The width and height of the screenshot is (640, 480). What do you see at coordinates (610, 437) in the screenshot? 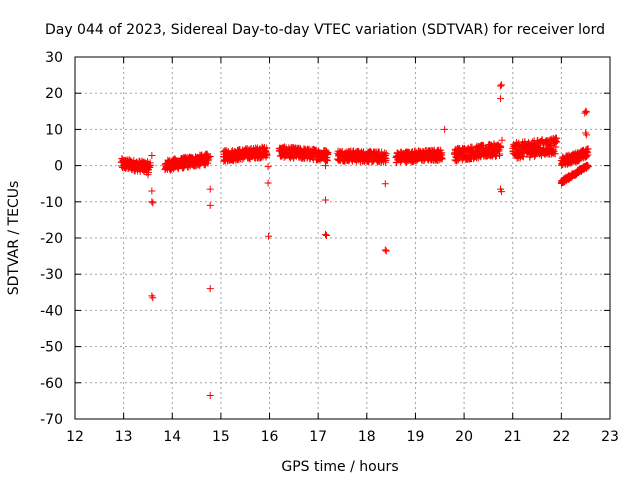
I see `x-tick-label: 23` at bounding box center [610, 437].